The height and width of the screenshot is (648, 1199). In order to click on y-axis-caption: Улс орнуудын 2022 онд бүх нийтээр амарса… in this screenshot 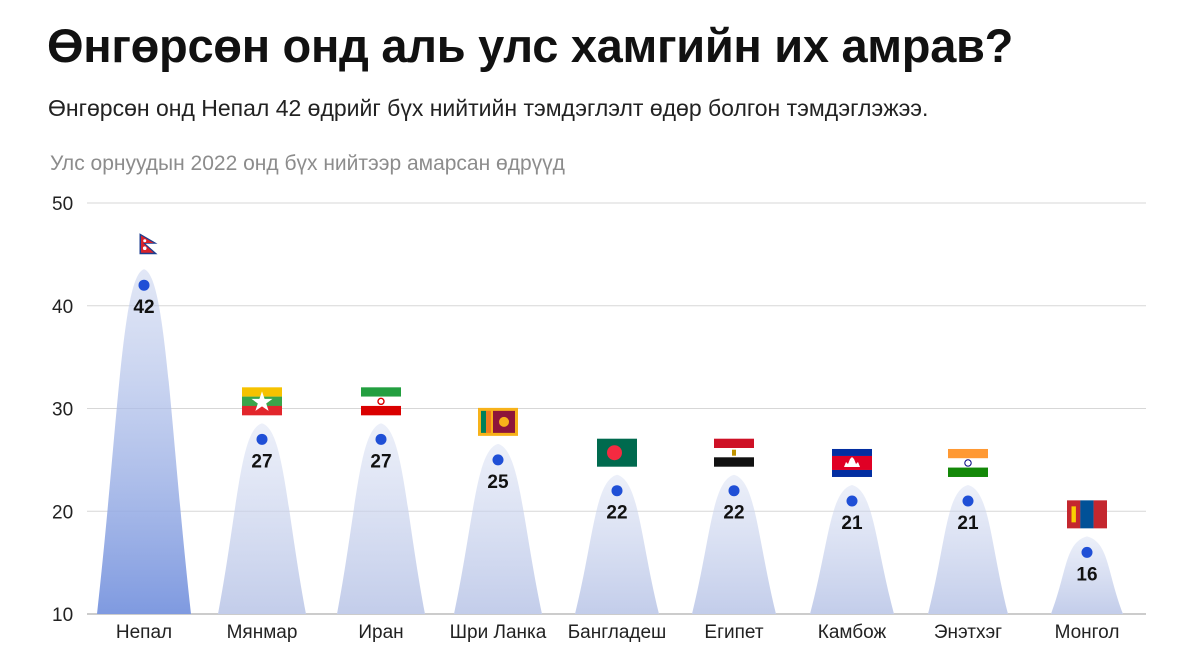, I will do `click(307, 163)`.